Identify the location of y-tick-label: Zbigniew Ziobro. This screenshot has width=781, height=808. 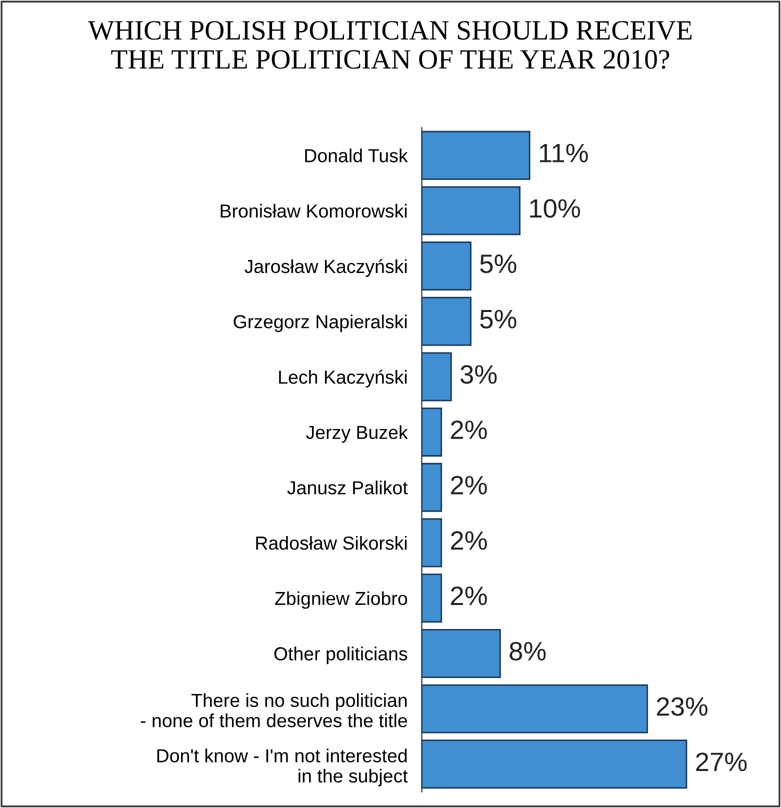
(341, 600).